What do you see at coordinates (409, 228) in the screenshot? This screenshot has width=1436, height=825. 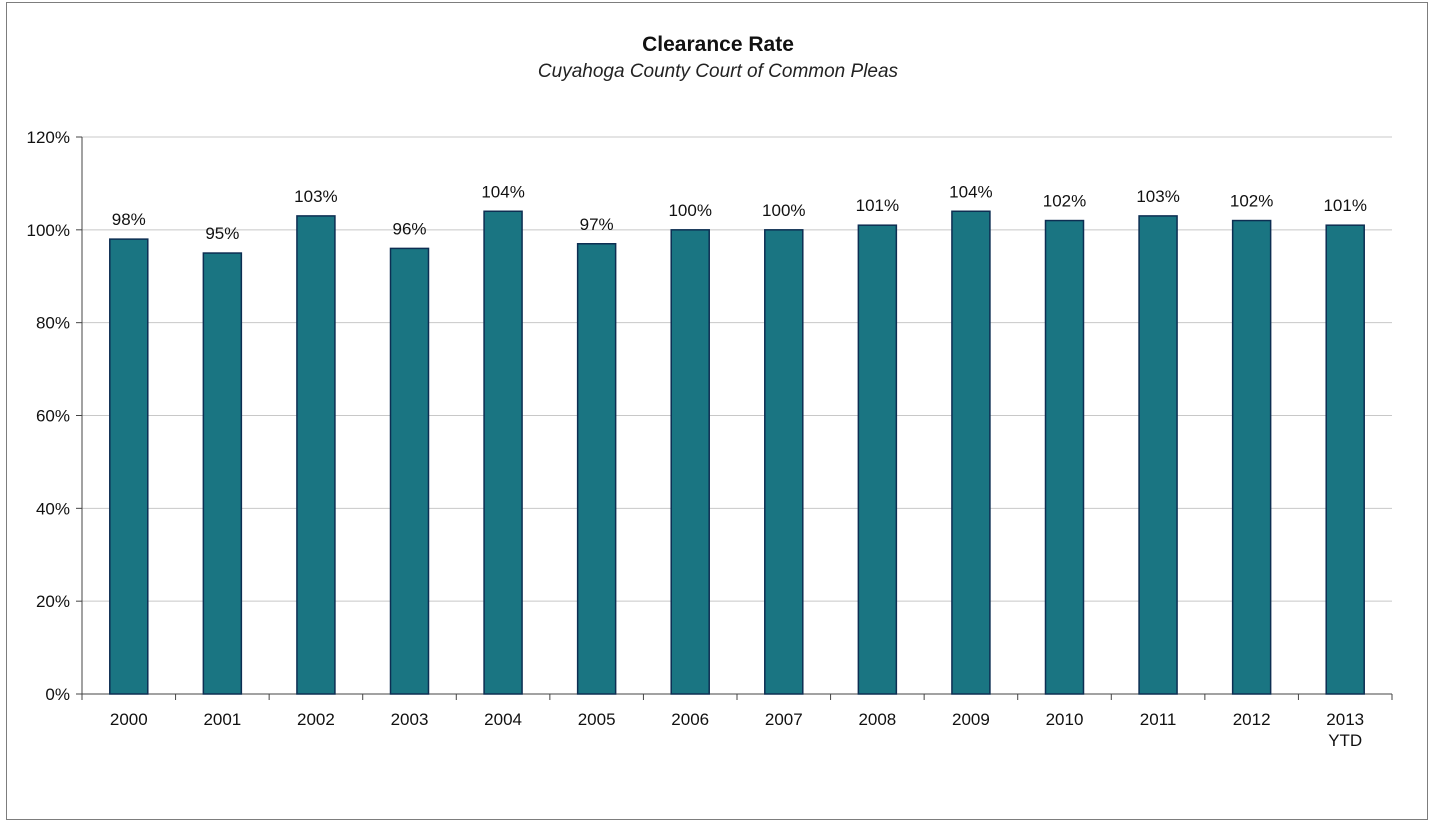 I see `data-label: 96%` at bounding box center [409, 228].